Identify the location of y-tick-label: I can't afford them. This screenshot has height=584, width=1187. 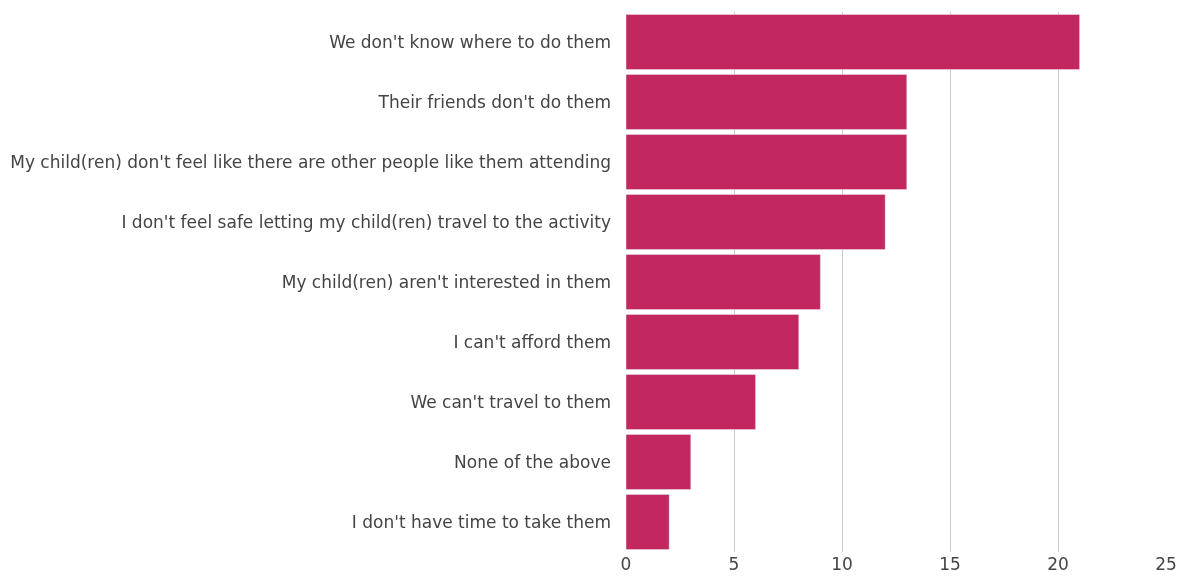
(532, 341).